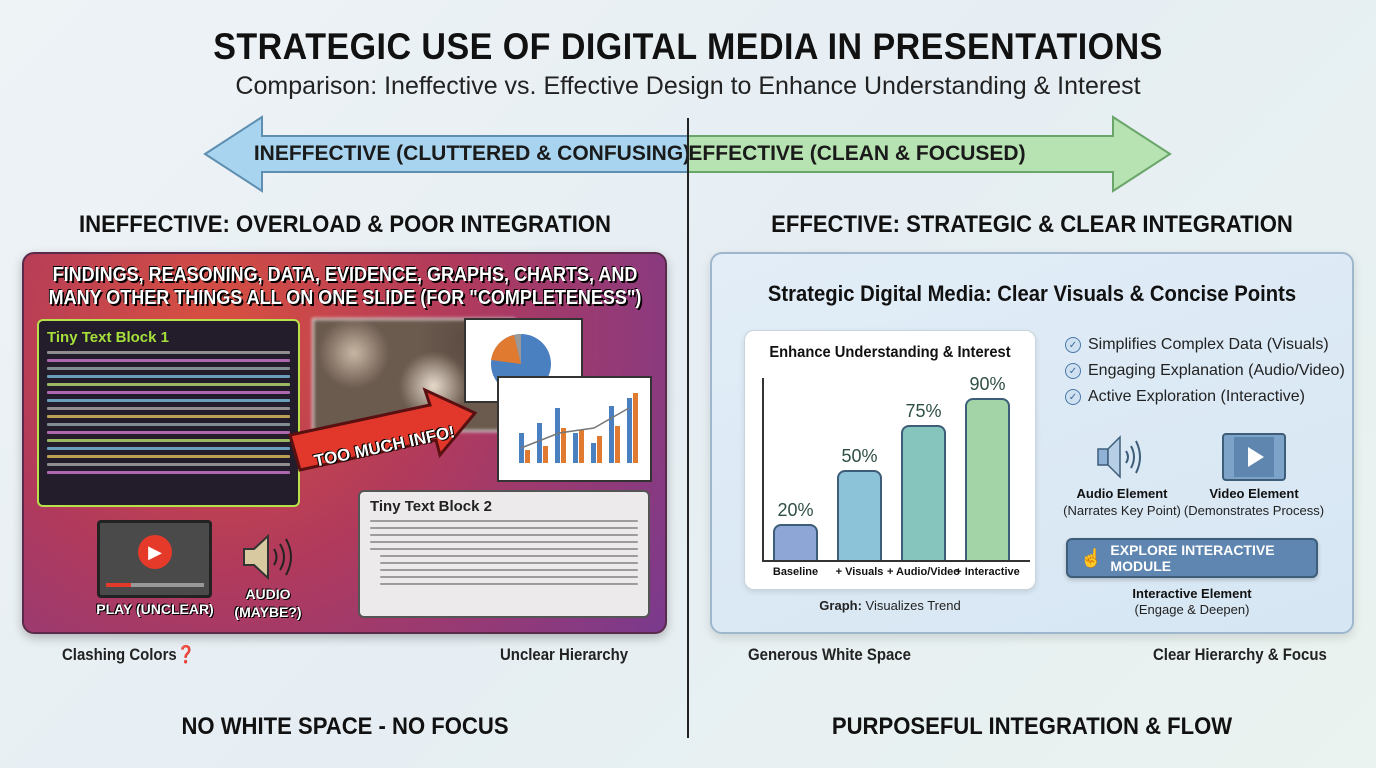  Describe the element at coordinates (1216, 370) in the screenshot. I see `checklist-text: Engaging Explanation (Audio/Video)` at that location.